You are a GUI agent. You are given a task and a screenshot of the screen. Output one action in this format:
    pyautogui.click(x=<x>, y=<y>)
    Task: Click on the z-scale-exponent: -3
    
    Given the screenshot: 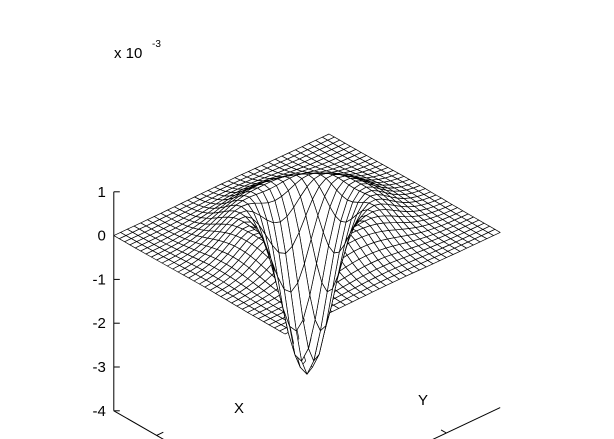 What is the action you would take?
    pyautogui.click(x=156, y=44)
    